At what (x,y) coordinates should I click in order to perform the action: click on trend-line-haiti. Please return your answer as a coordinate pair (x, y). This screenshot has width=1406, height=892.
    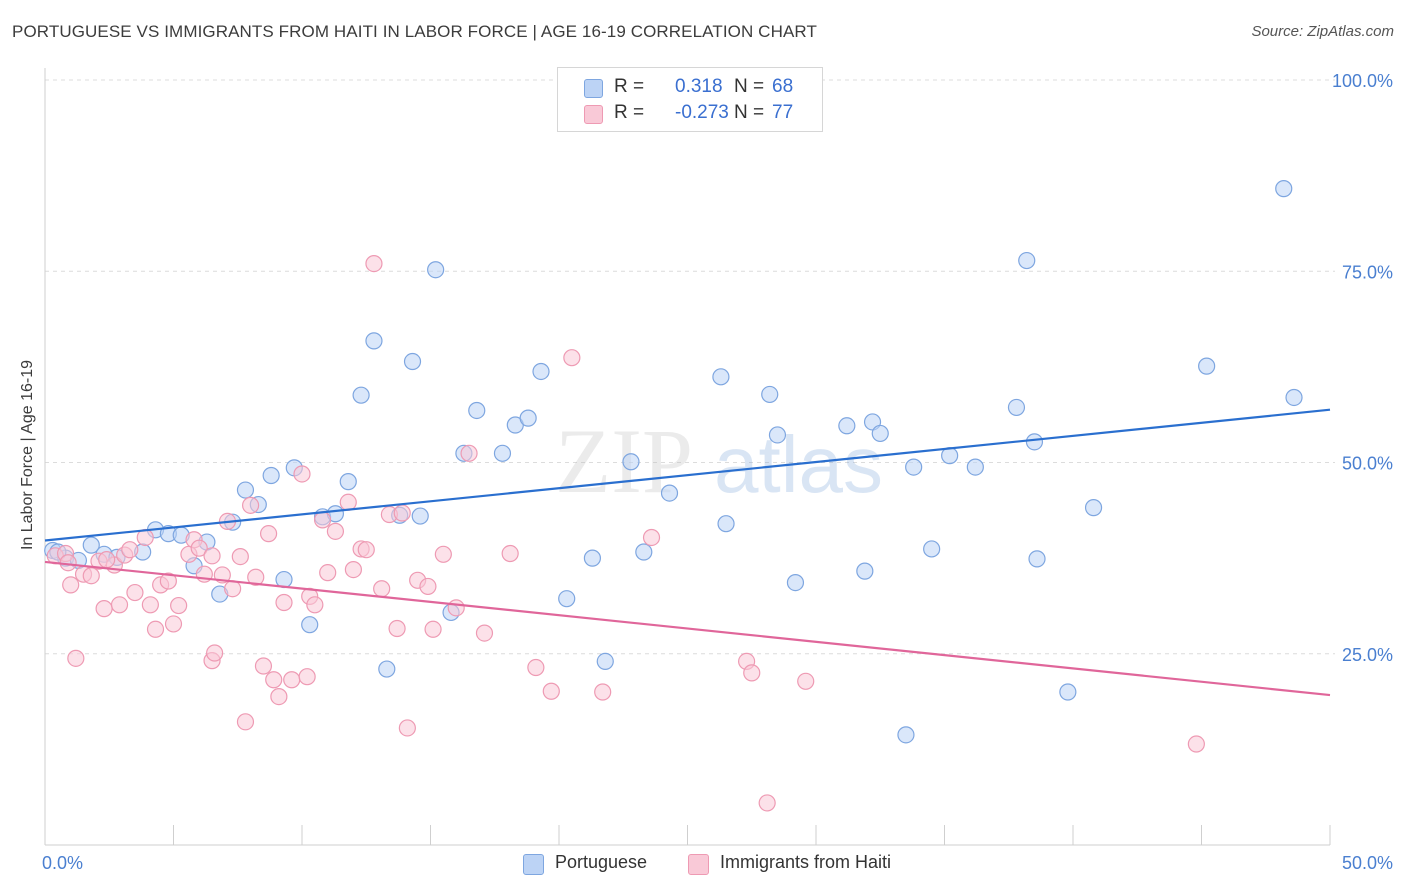
    Looking at the image, I should click on (687, 628).